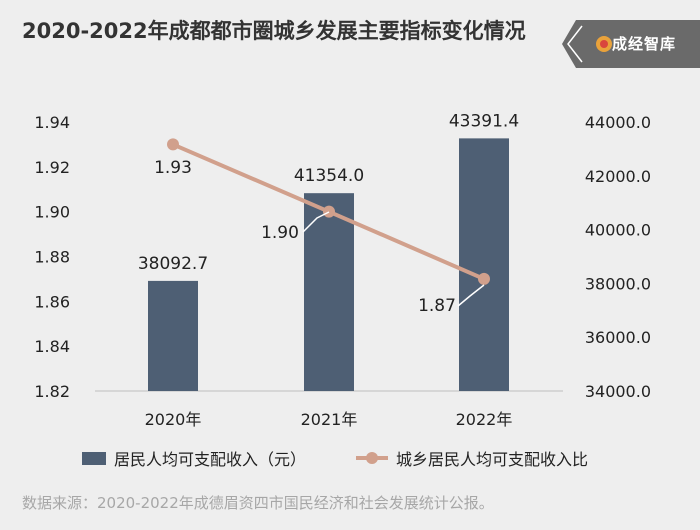  What do you see at coordinates (173, 419) in the screenshot?
I see `x-tick-label: 2020年` at bounding box center [173, 419].